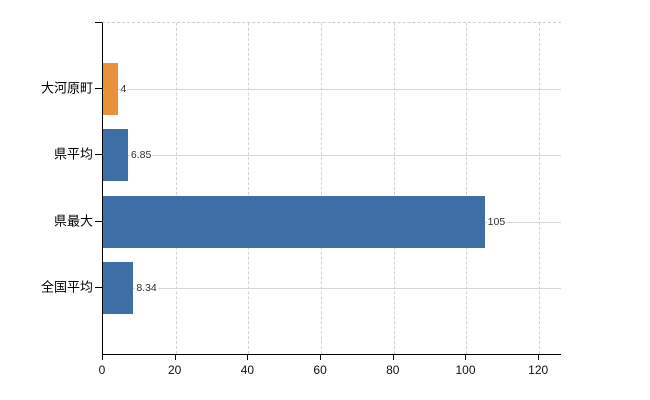 The width and height of the screenshot is (650, 400). I want to click on x-axis-tick-label: 100, so click(465, 370).